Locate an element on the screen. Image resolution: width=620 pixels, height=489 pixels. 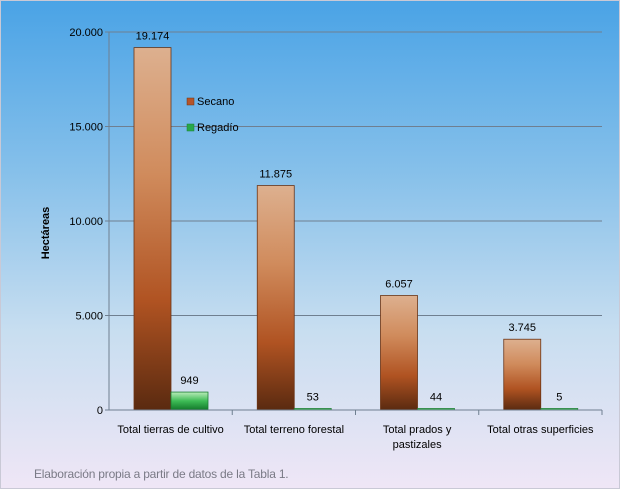
data-label: 19.174 is located at coordinates (153, 37).